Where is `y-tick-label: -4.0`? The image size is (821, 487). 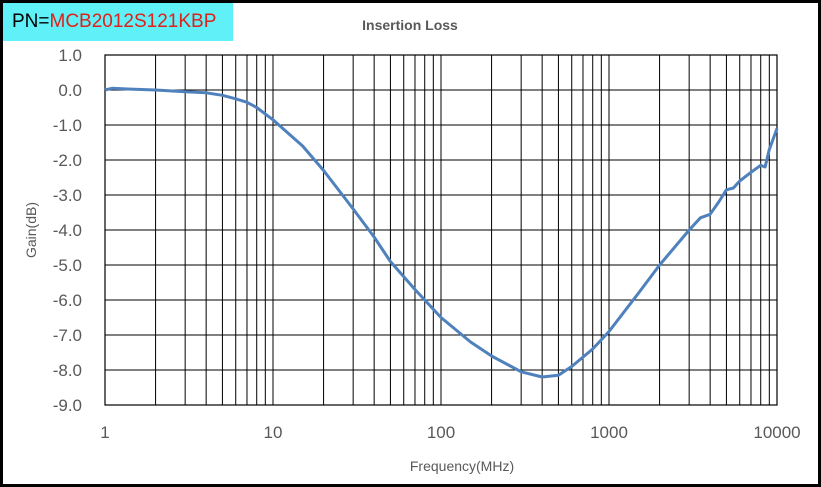
y-tick-label: -4.0 is located at coordinates (67, 230).